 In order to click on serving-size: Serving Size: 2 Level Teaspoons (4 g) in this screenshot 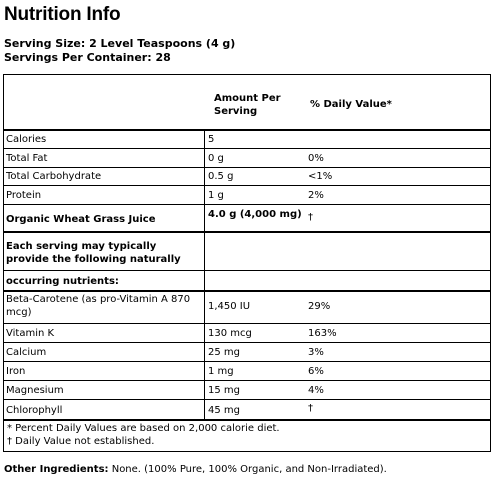, I will do `click(120, 43)`.